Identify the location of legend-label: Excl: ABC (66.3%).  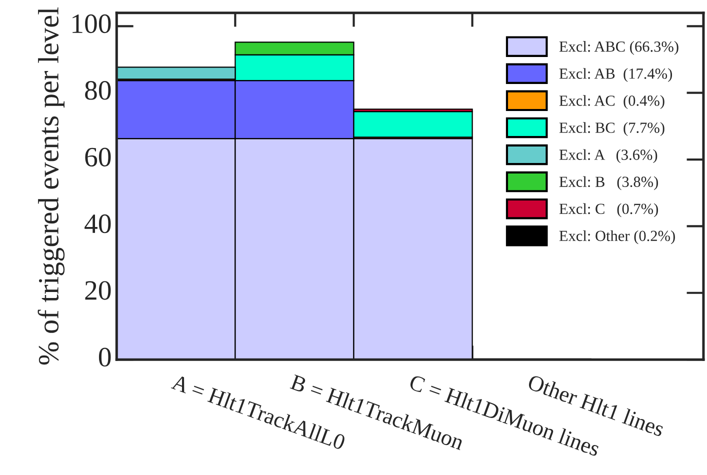
(618, 48).